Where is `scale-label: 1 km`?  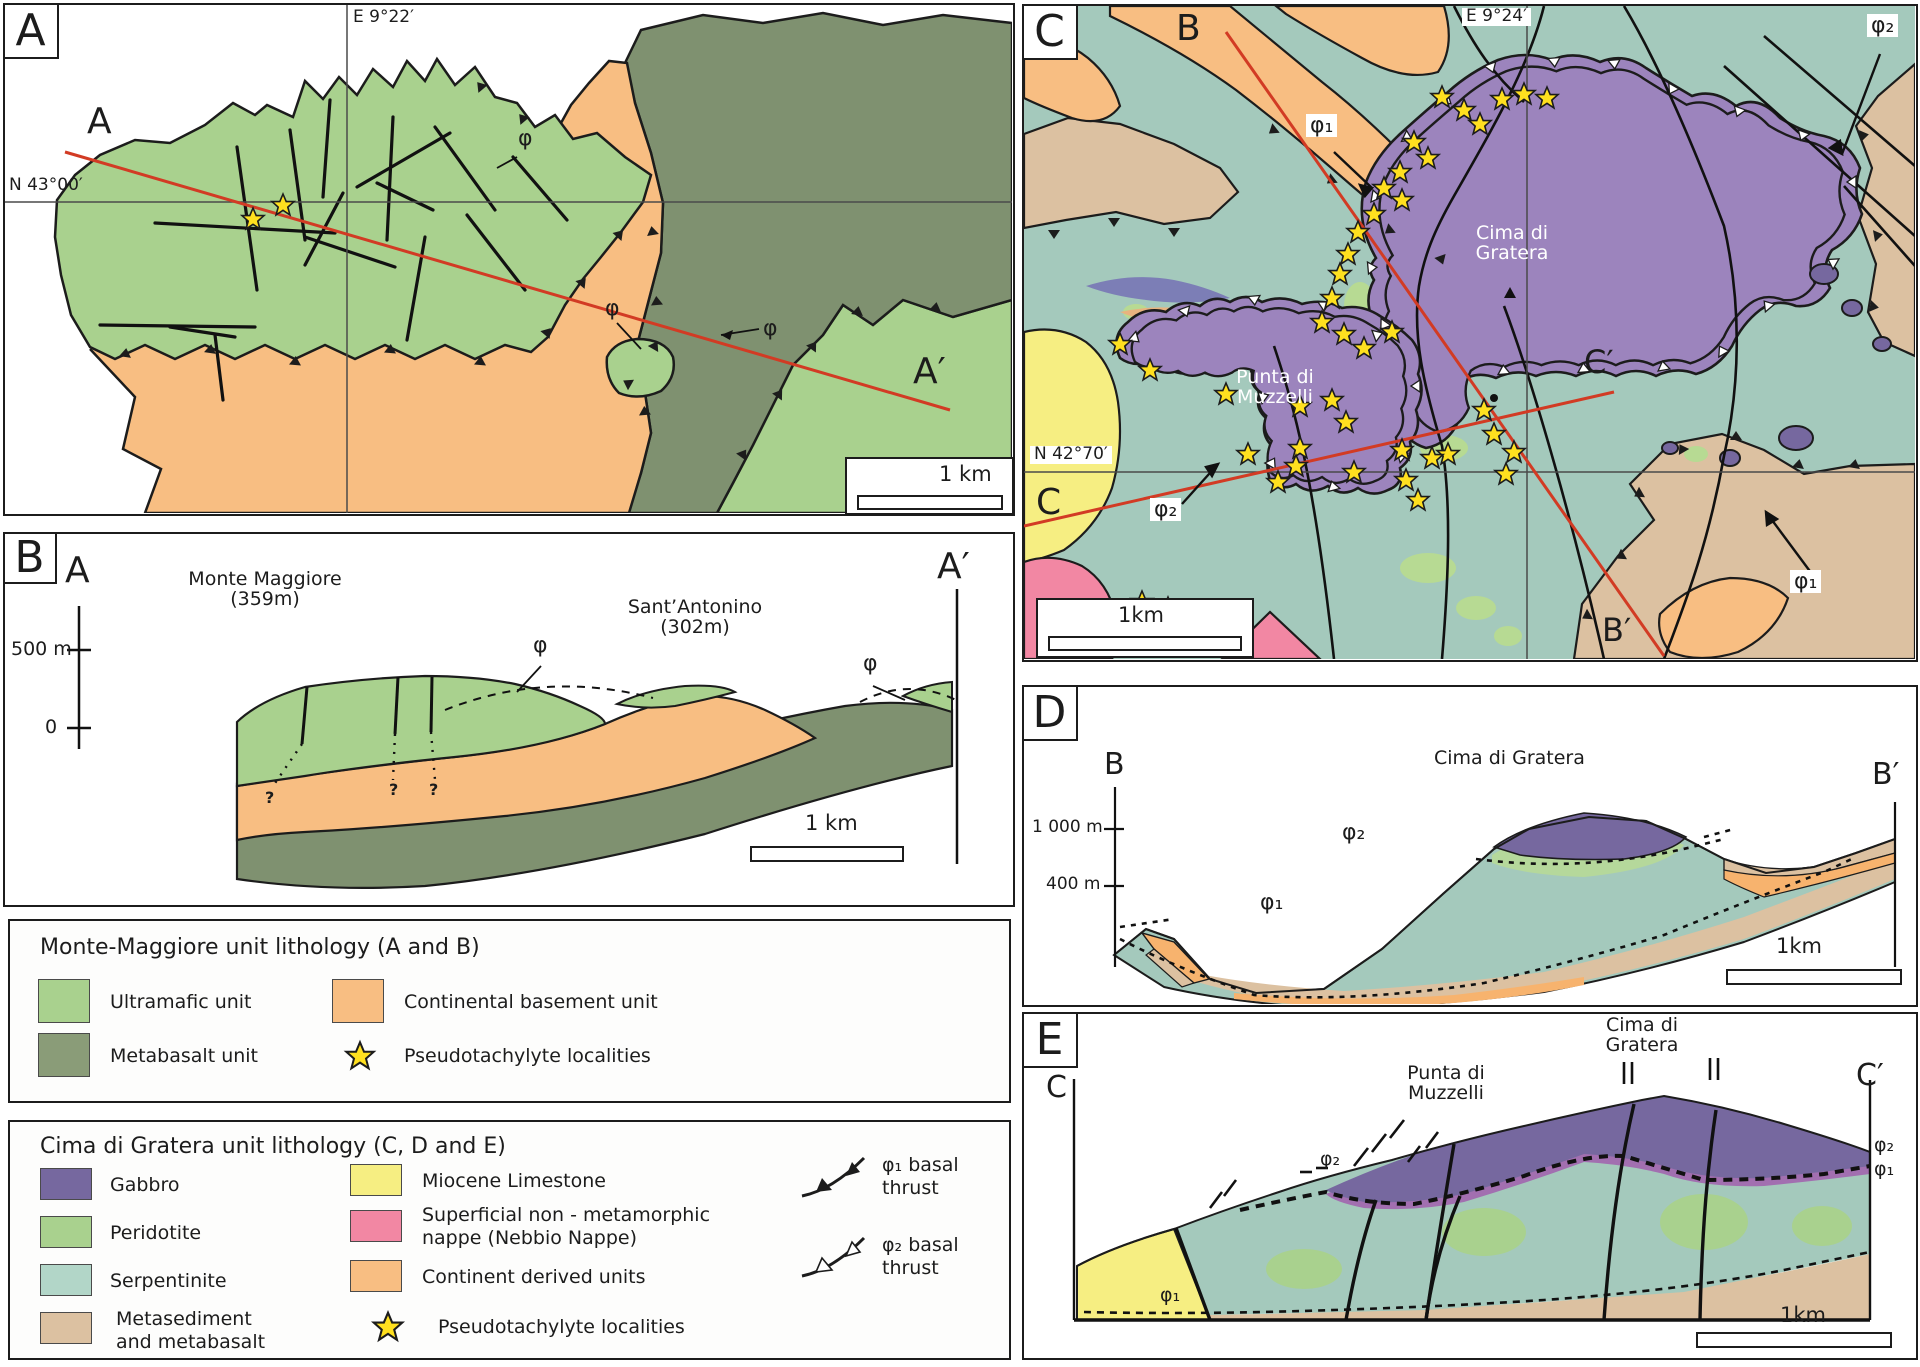
scale-label: 1 km is located at coordinates (831, 823).